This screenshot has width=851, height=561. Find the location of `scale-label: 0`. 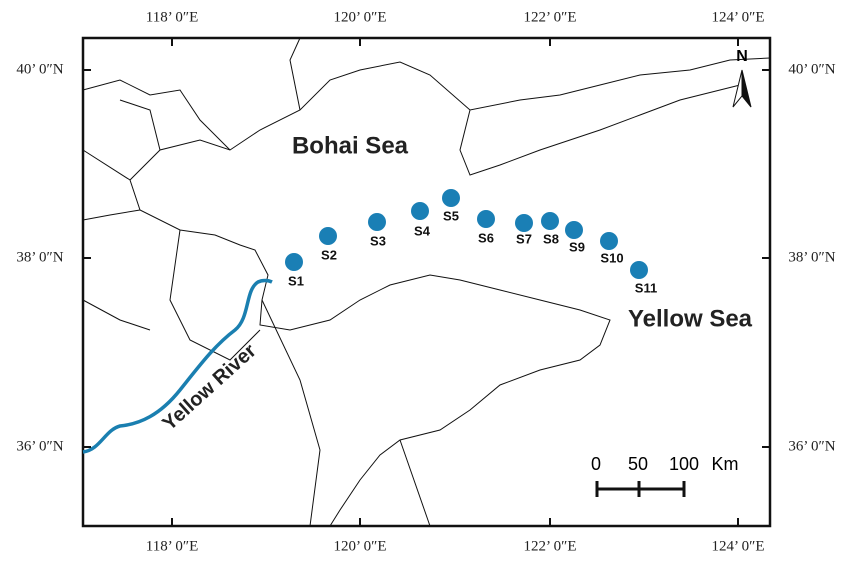

scale-label: 0 is located at coordinates (596, 464).